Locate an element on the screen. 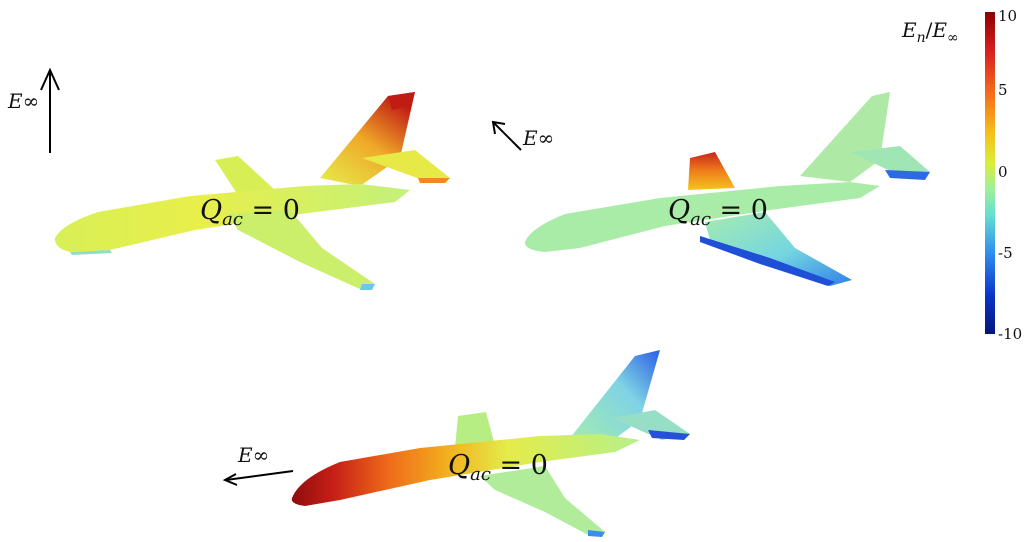 Image resolution: width=1025 pixels, height=542 pixels. colorbar-tick: -10 is located at coordinates (1010, 334).